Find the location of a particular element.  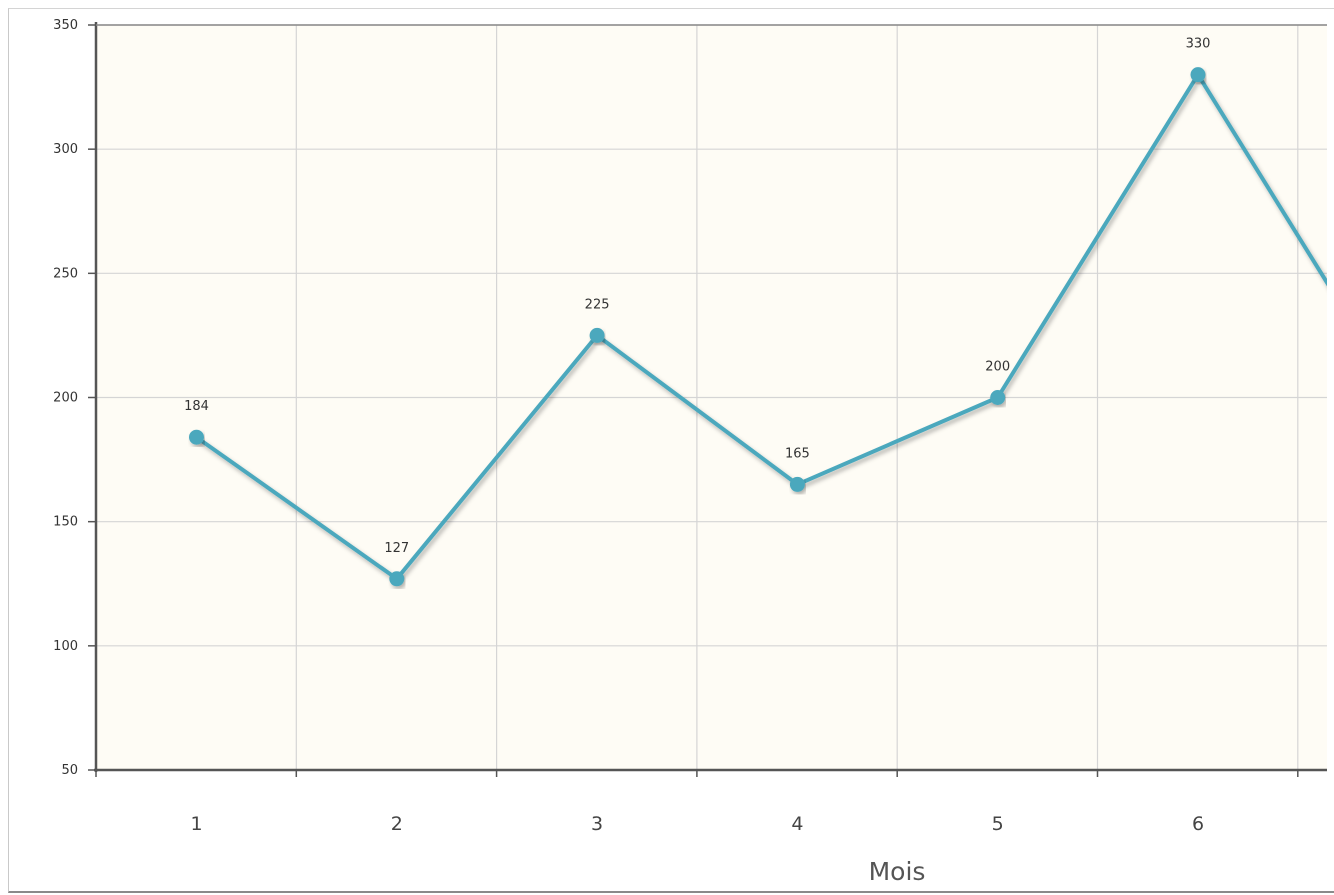

x-tick-label: 6 is located at coordinates (1198, 824).